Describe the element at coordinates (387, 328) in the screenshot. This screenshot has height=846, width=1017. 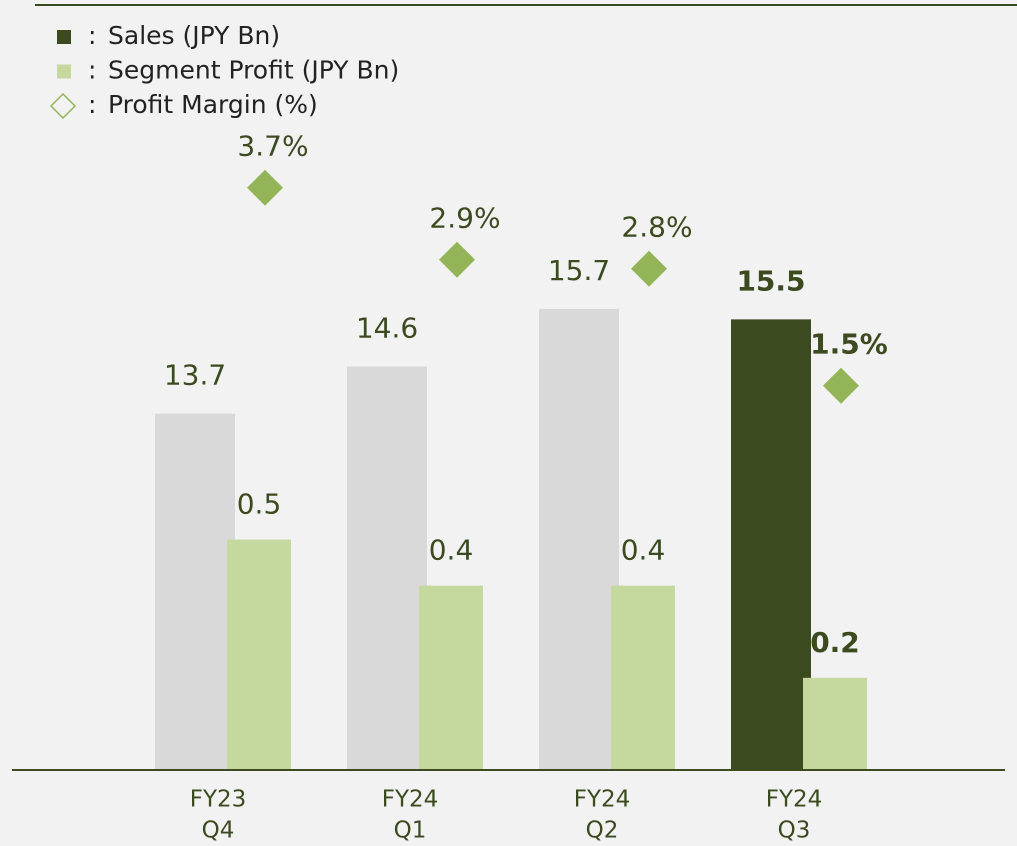
I see `data-label: 14.6` at that location.